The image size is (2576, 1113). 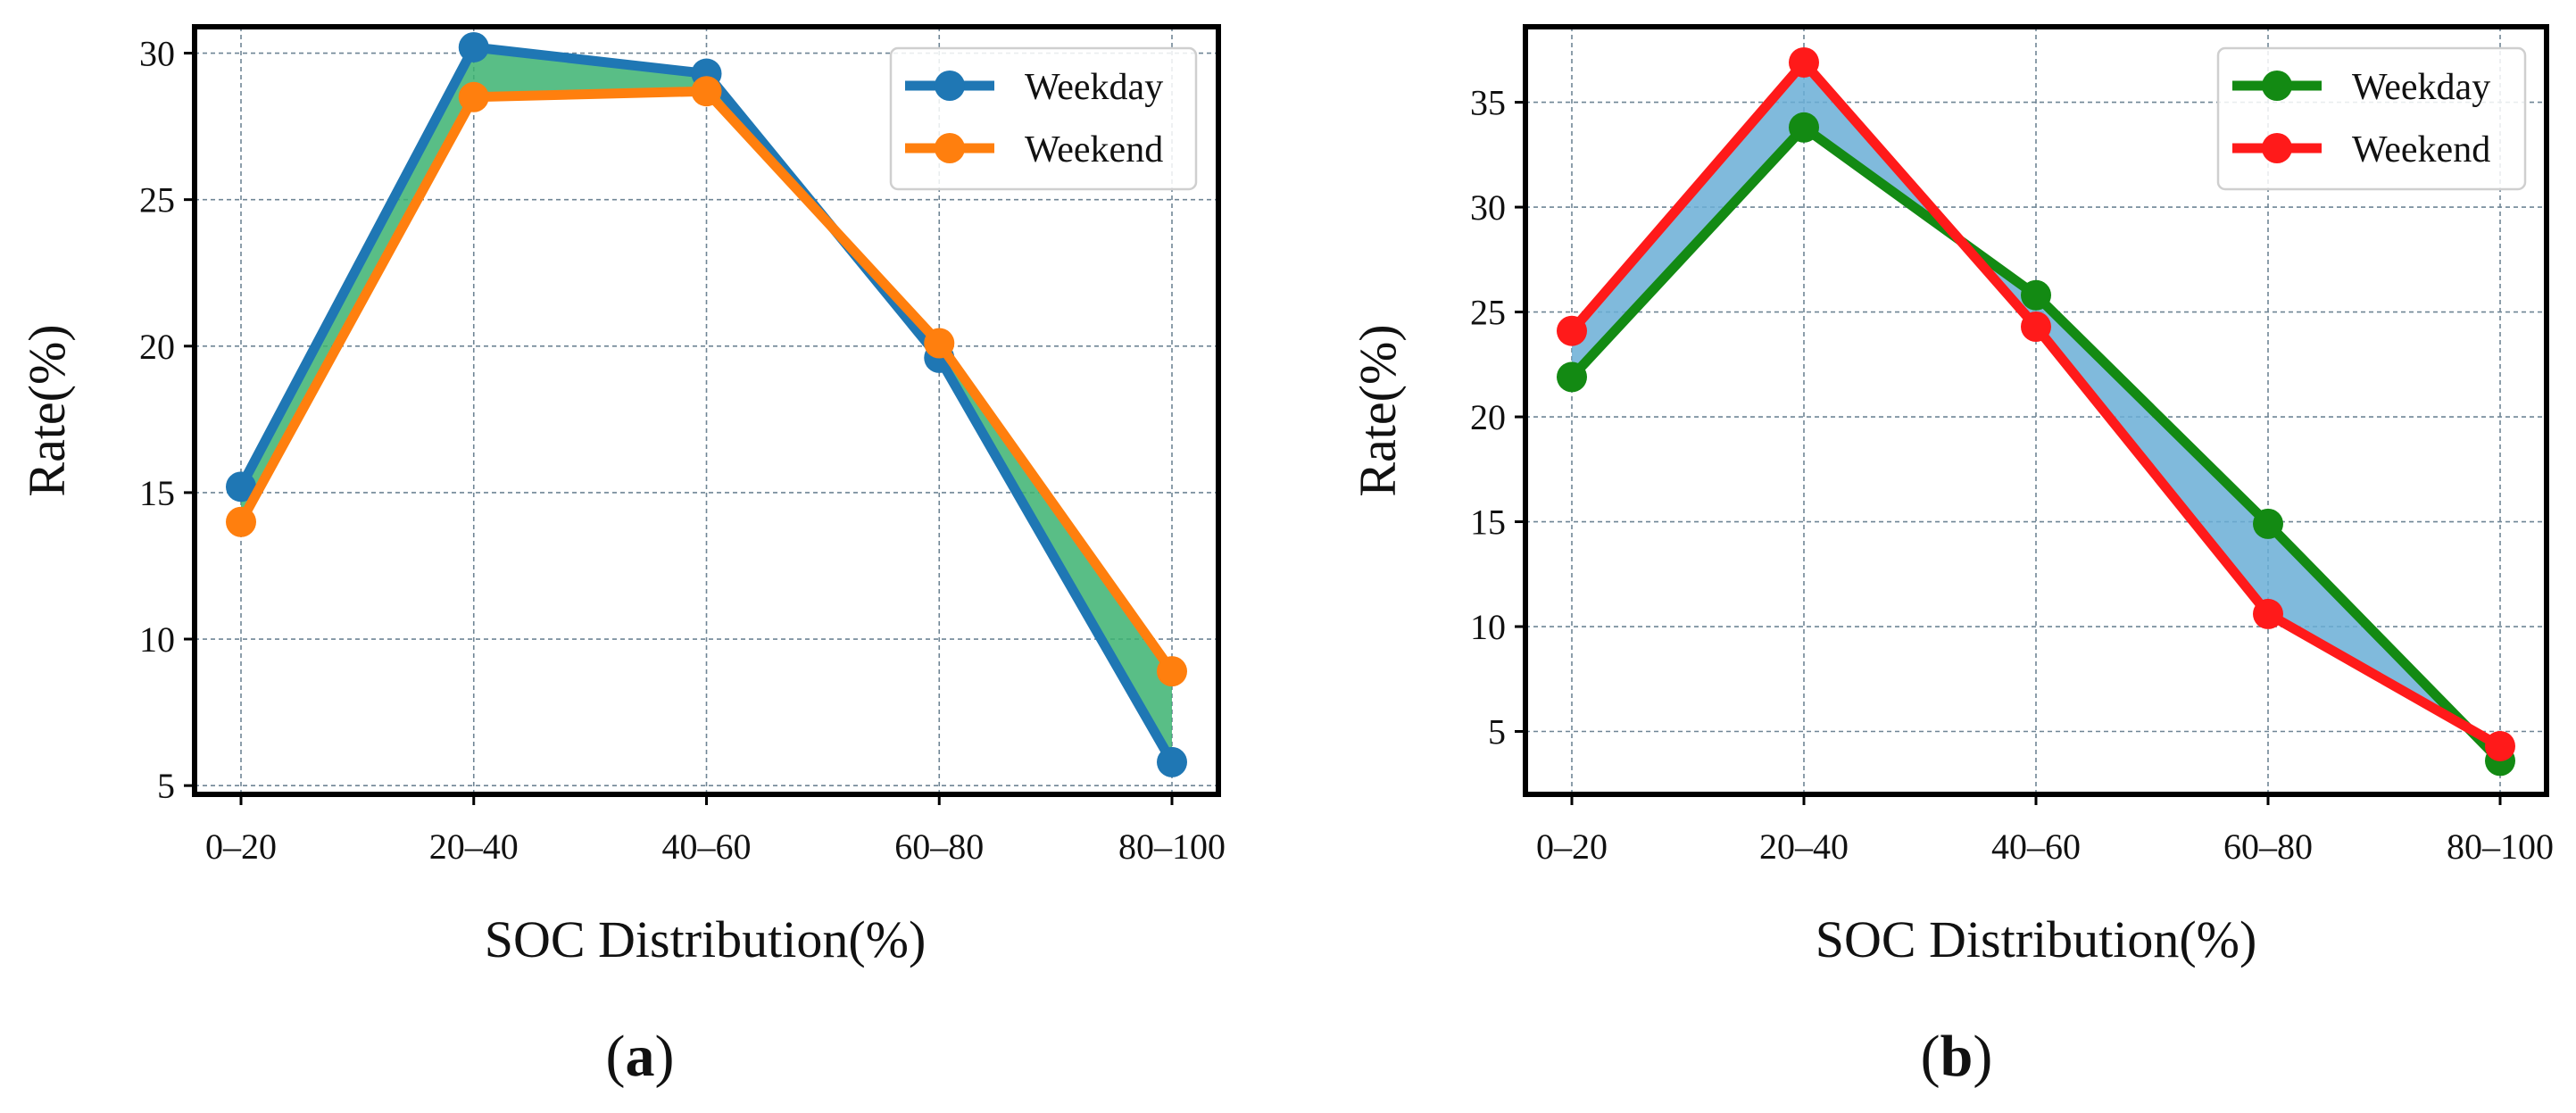 What do you see at coordinates (1488, 103) in the screenshot?
I see `y-tick-label: 35` at bounding box center [1488, 103].